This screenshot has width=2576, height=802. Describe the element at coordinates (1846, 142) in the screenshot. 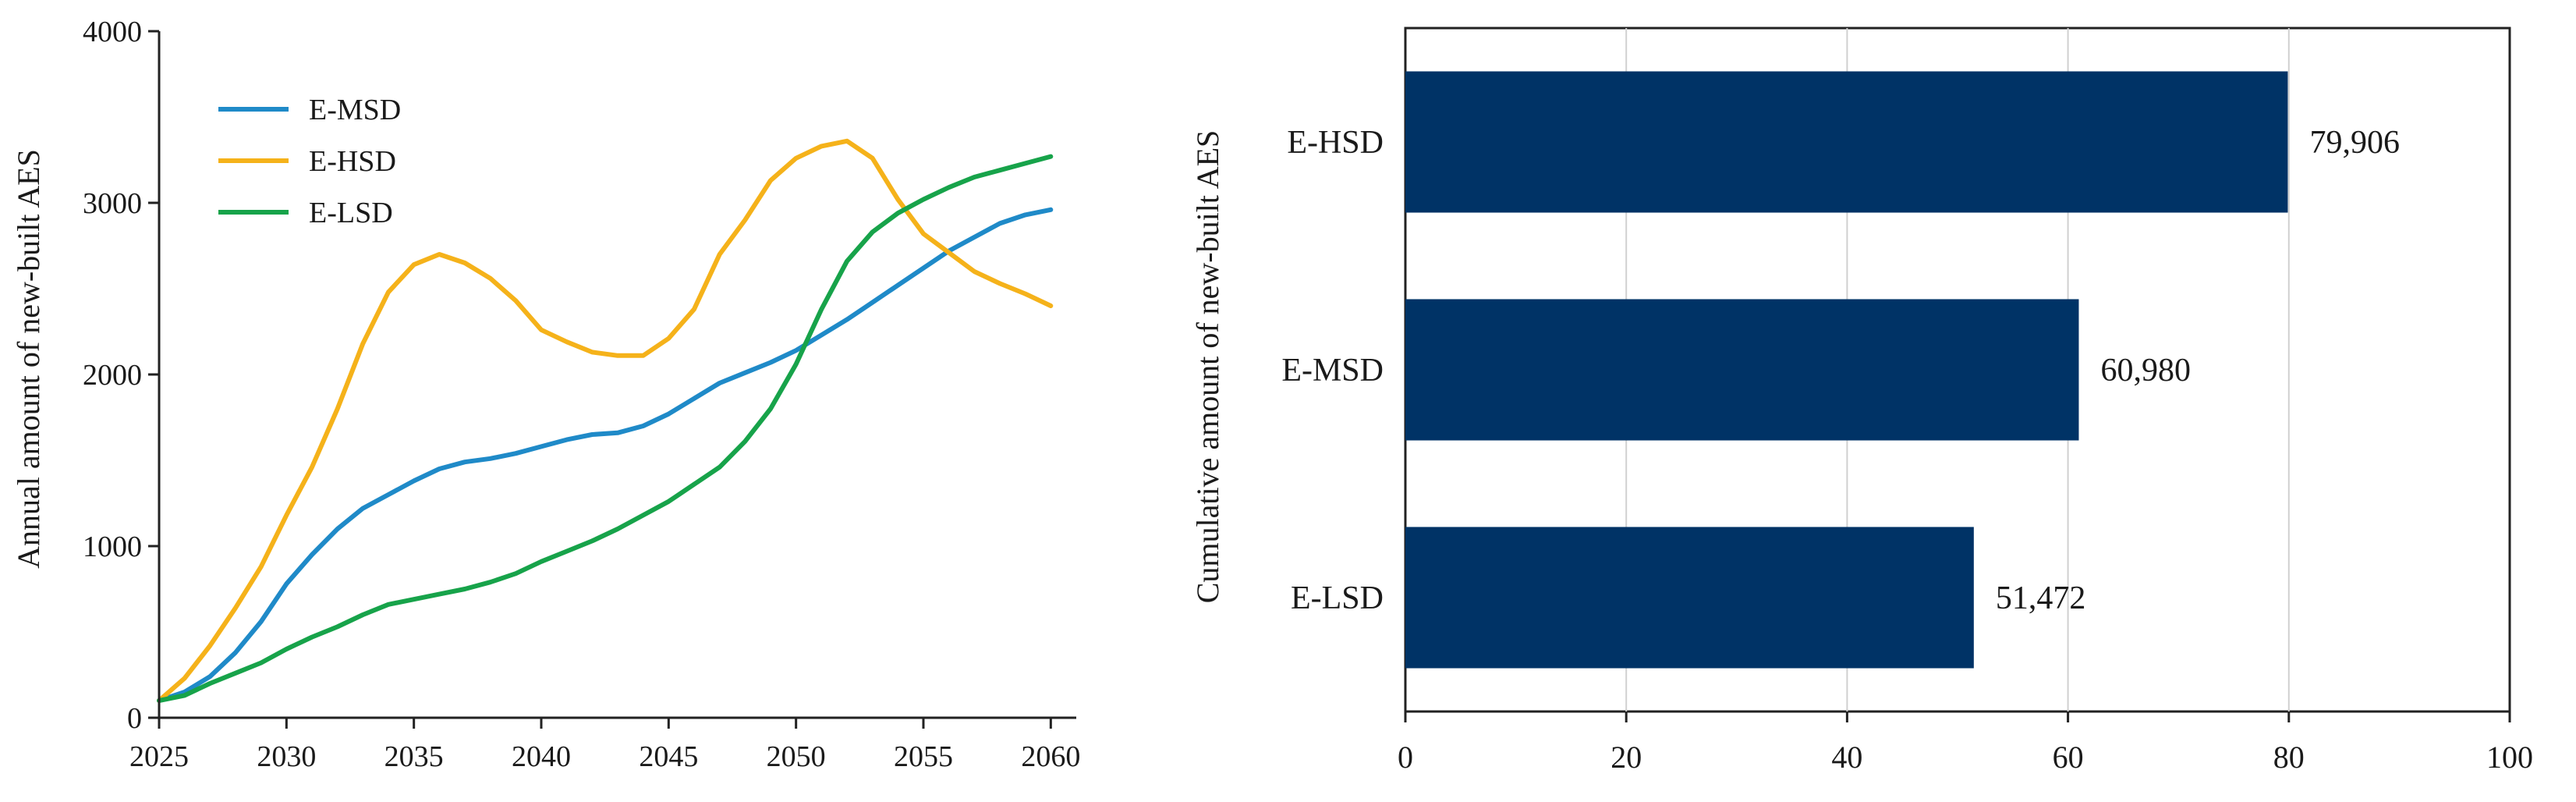

I see `bar-e-hsd` at that location.